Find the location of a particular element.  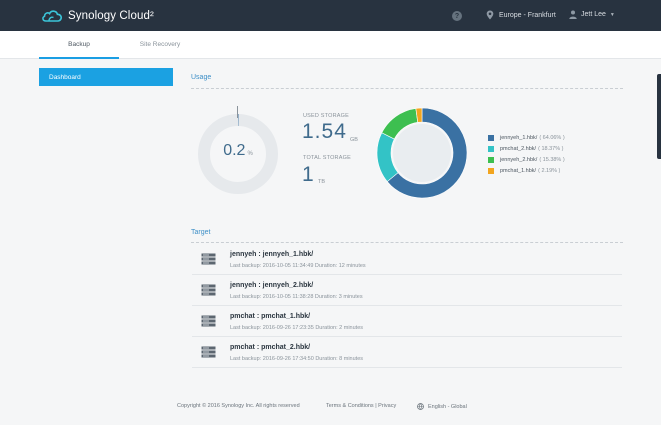

tab-site-recovery: Site Recovery is located at coordinates (160, 44).